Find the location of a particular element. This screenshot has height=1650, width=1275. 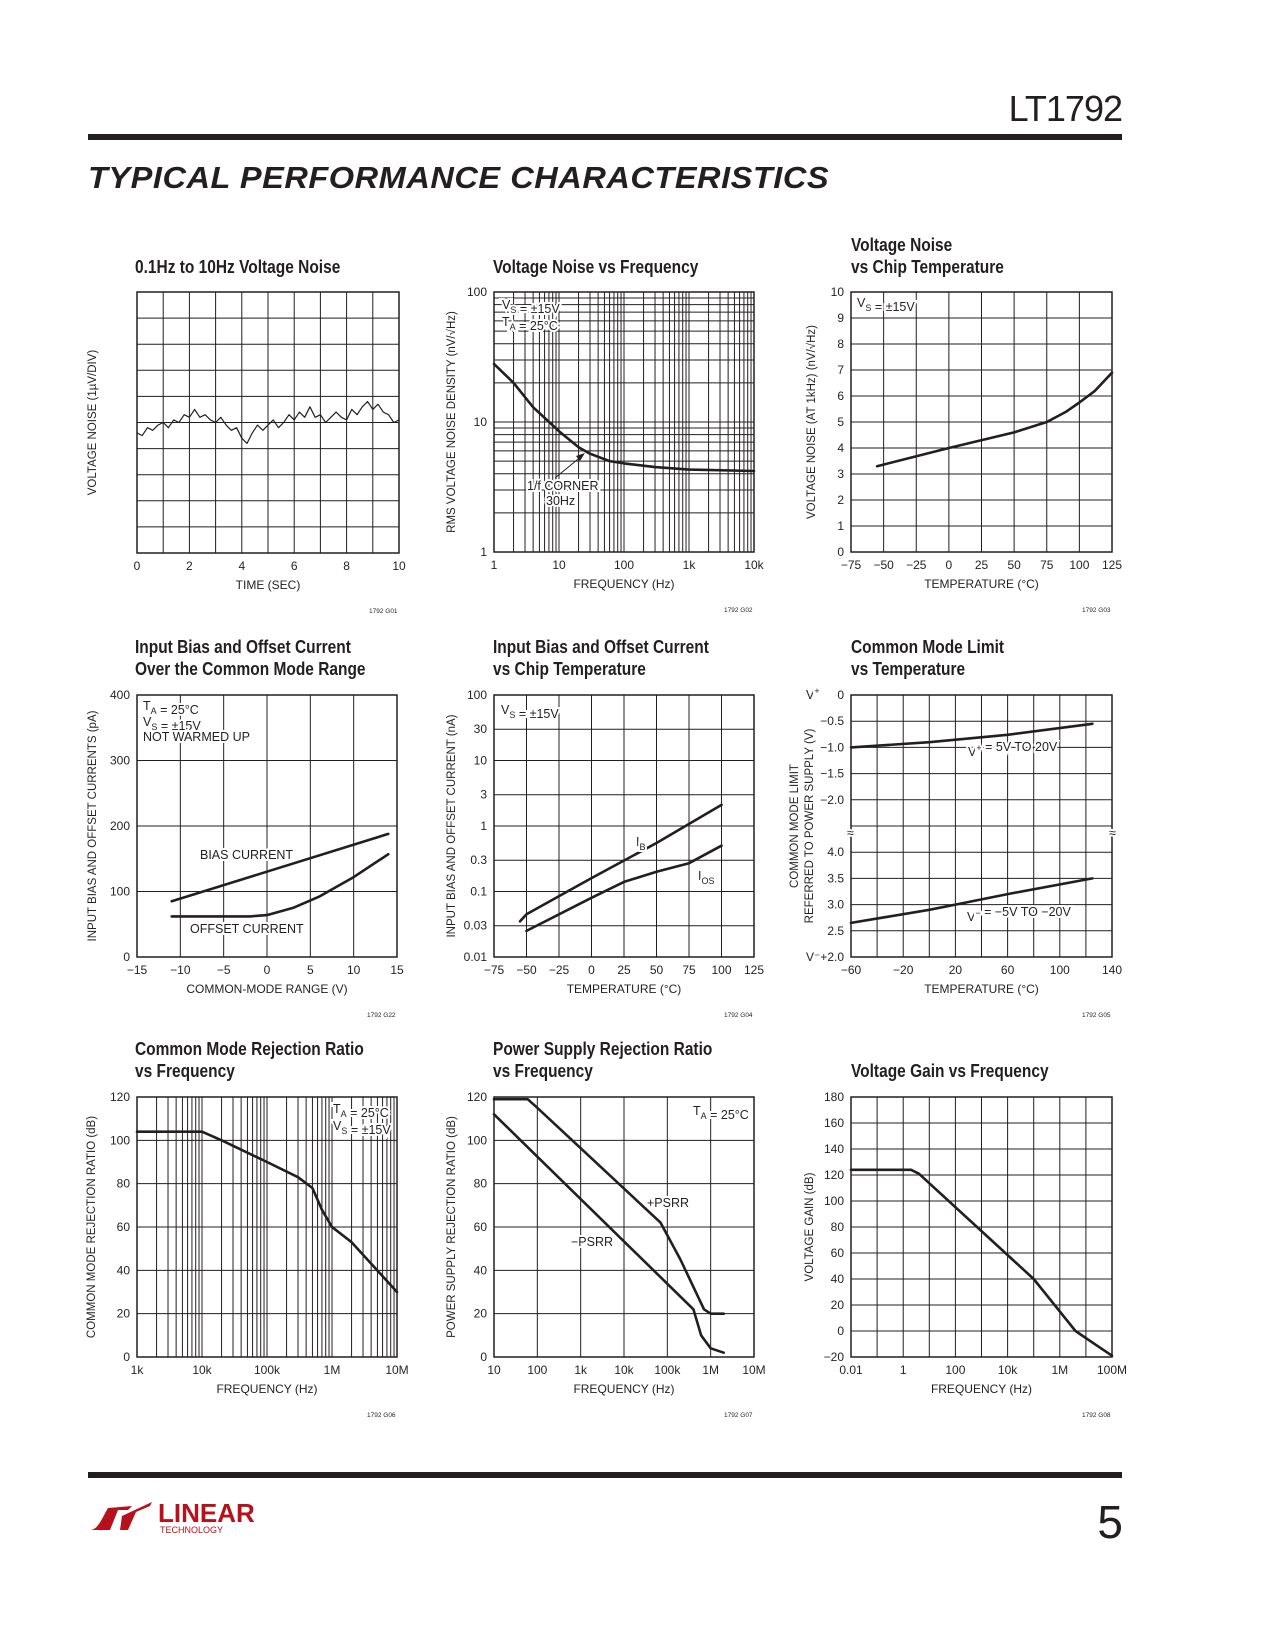

annotation-part: ≈ is located at coordinates (850, 833).